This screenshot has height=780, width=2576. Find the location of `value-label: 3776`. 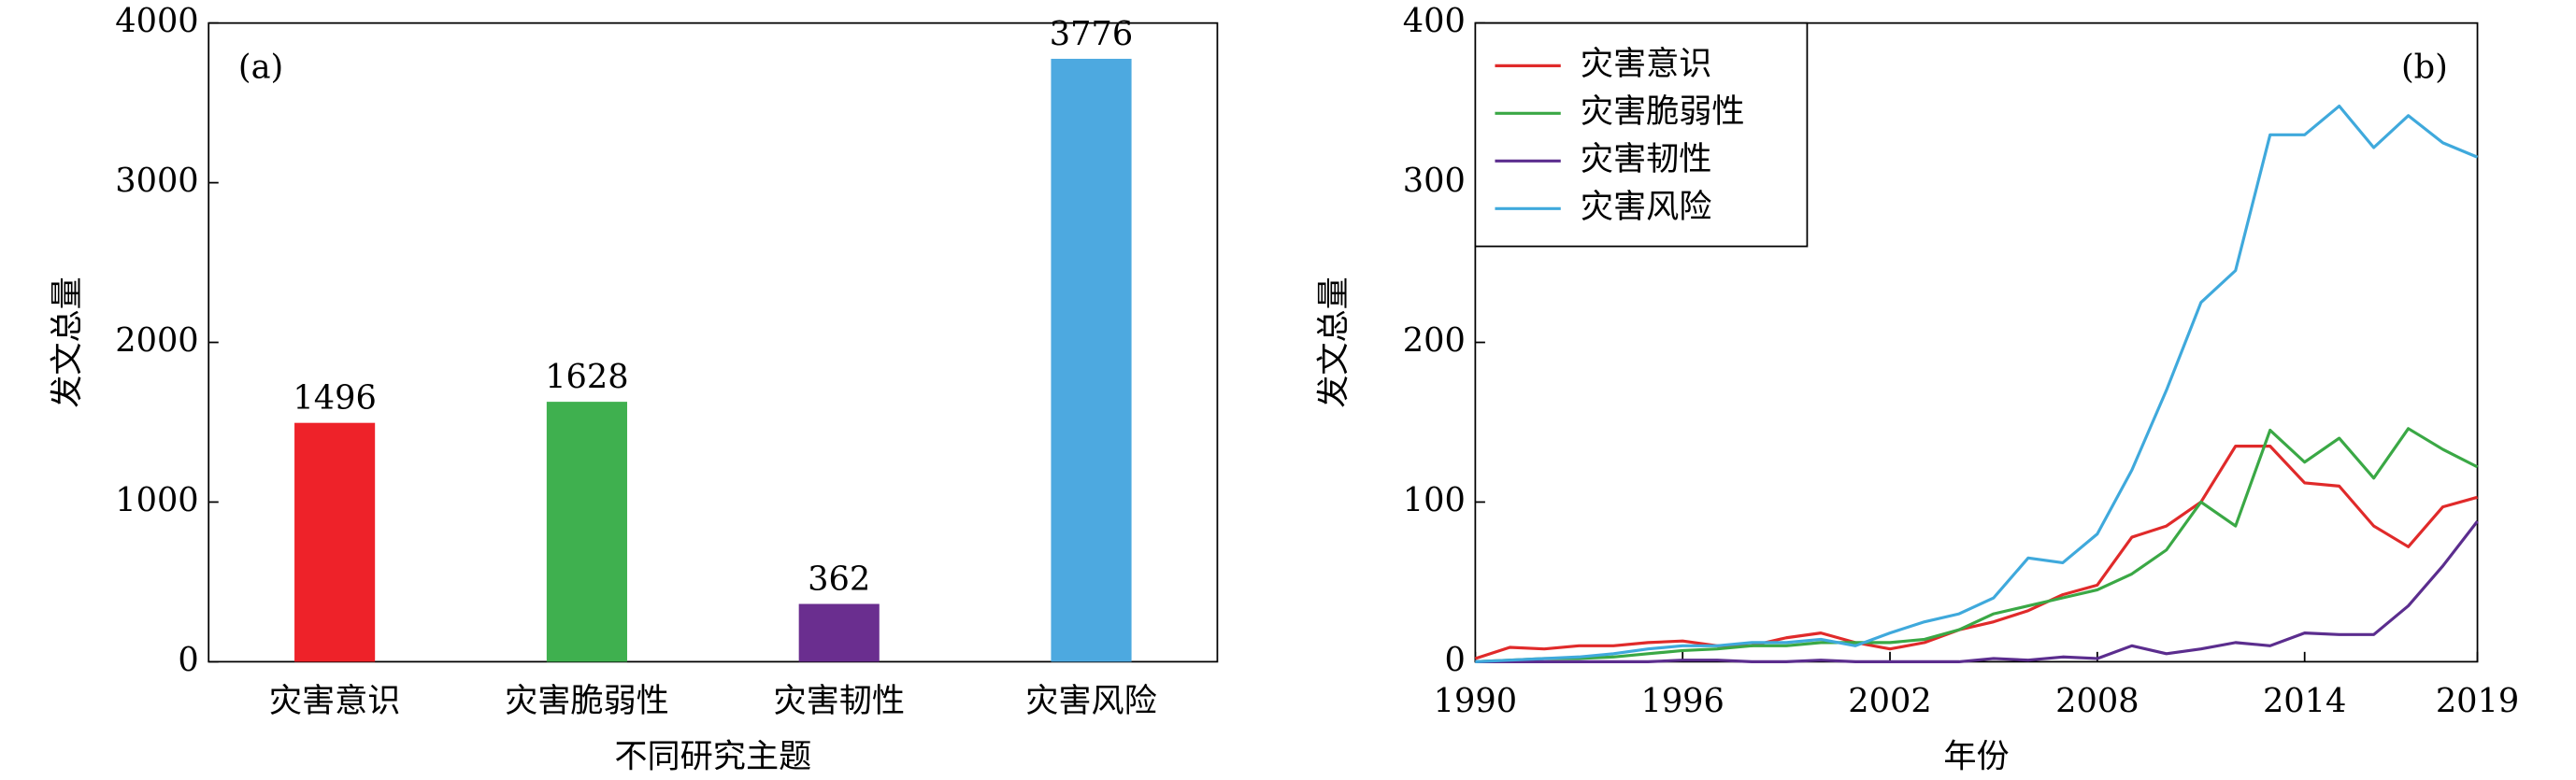

value-label: 3776 is located at coordinates (1091, 34).